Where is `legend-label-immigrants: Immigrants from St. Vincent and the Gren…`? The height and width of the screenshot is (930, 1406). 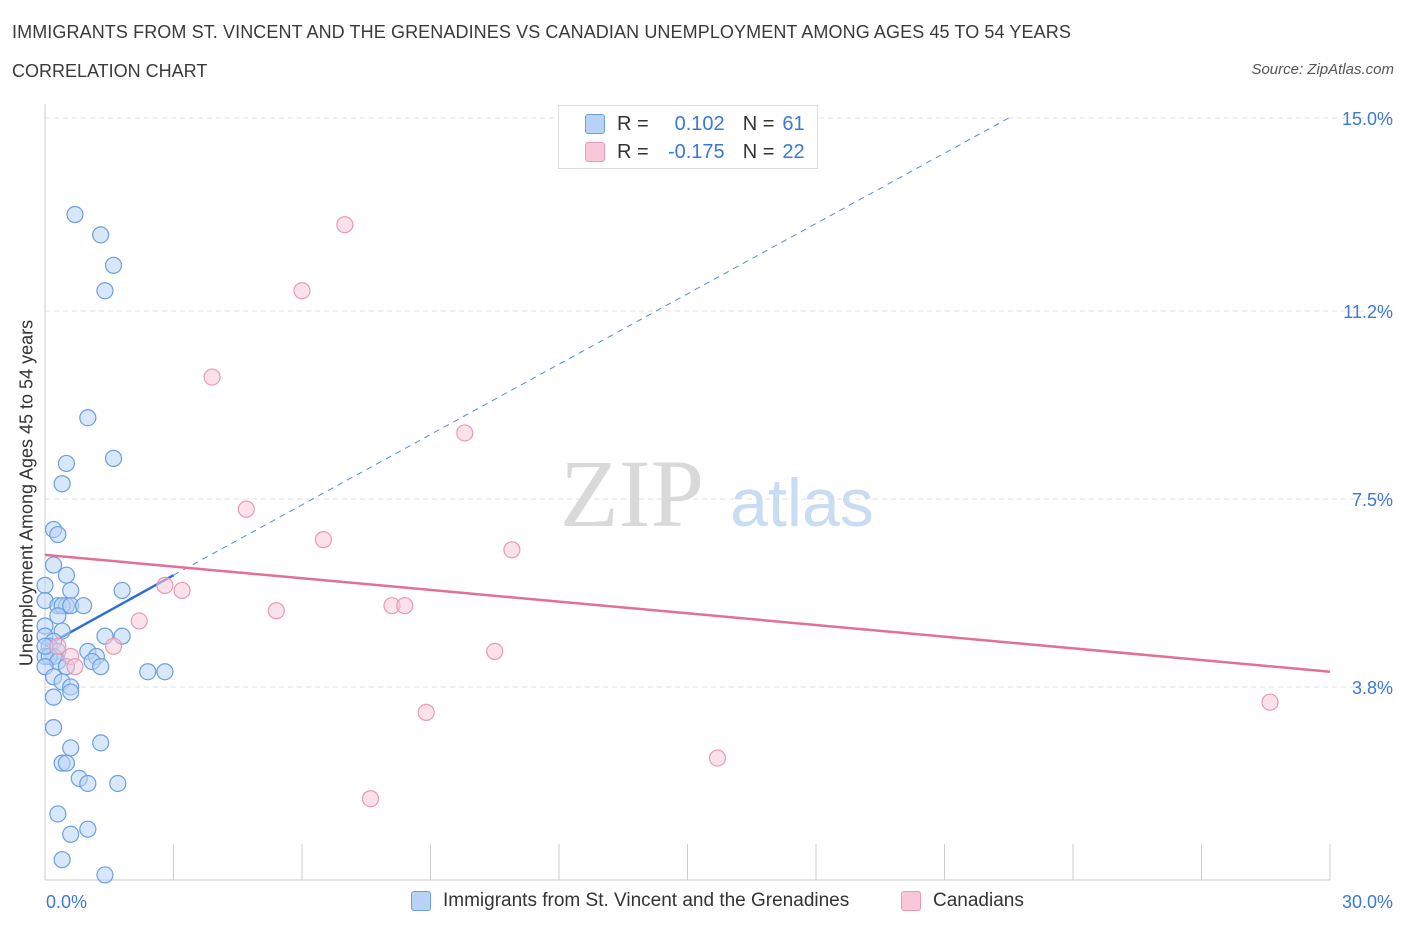
legend-label-immigrants: Immigrants from St. Vincent and the Gren… is located at coordinates (646, 900).